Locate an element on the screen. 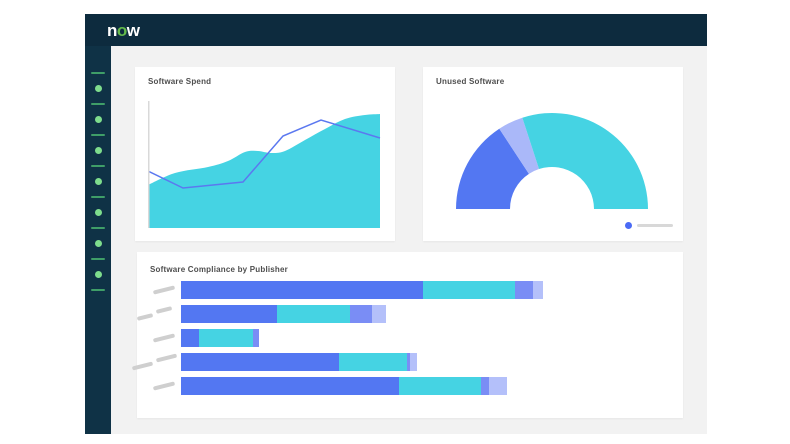 This screenshot has width=790, height=444. unused-software-title: Unused Software is located at coordinates (470, 81).